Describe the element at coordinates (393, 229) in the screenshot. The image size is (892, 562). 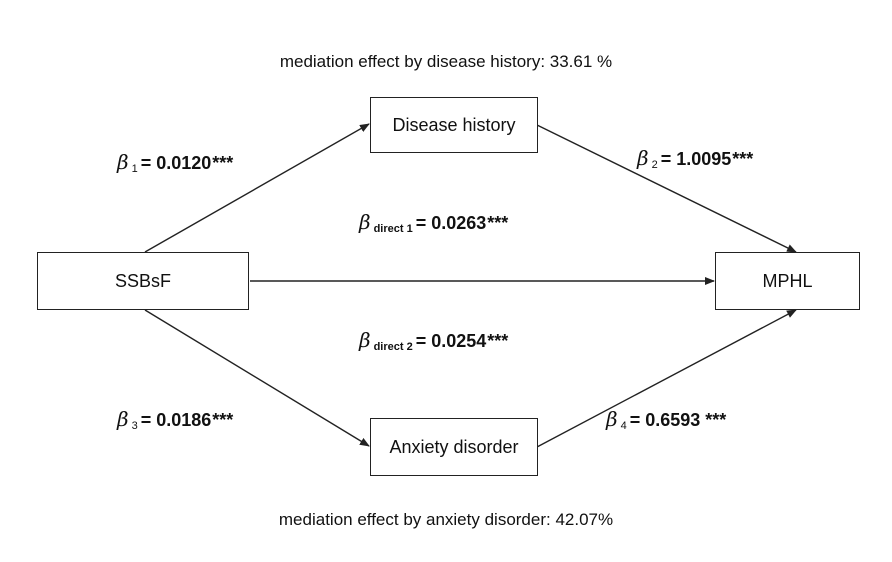
I see `coefficient-subscript: direct 1` at that location.